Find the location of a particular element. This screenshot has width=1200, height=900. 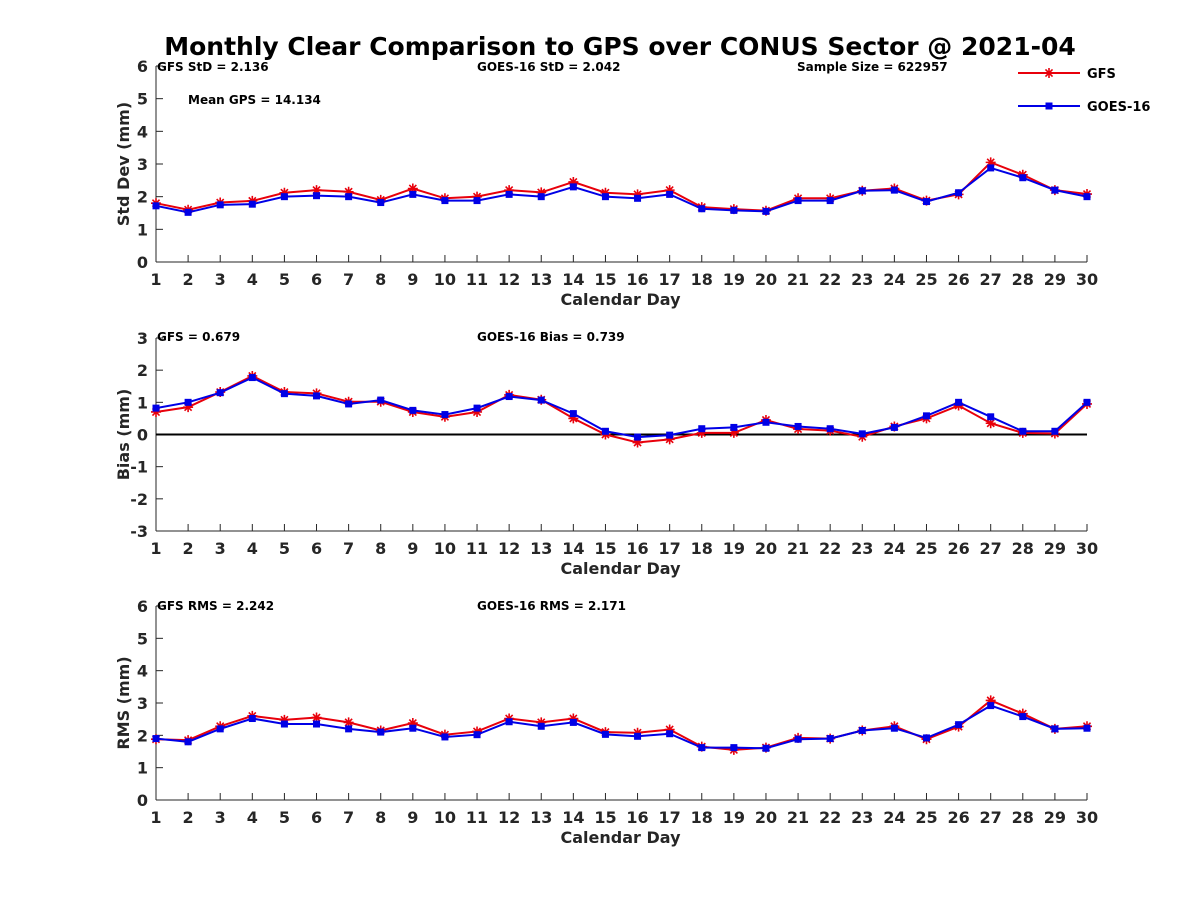

legend-goes16-marker is located at coordinates (1049, 106).